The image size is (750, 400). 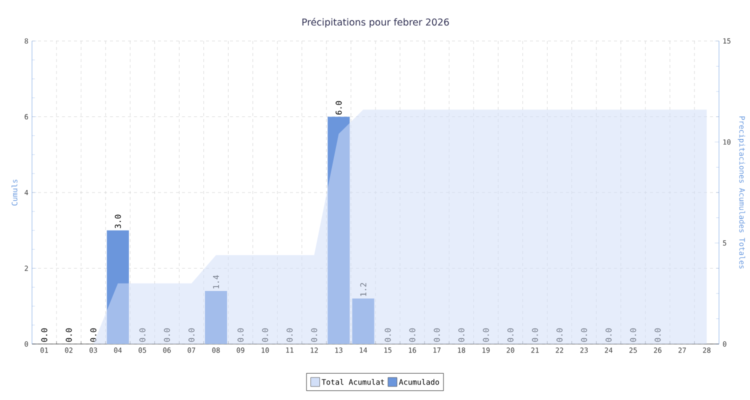 What do you see at coordinates (375, 23) in the screenshot?
I see `chart-title: Précipitations pour febrer 2026` at bounding box center [375, 23].